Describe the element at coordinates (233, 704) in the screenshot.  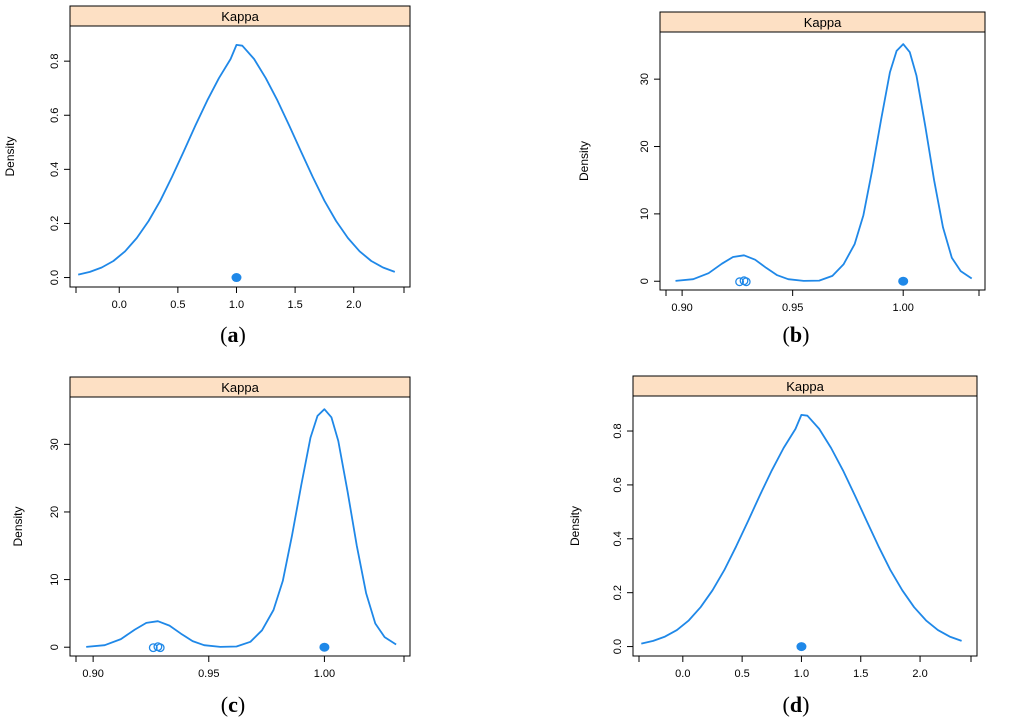
I see `panel-caption-c: (c)` at that location.